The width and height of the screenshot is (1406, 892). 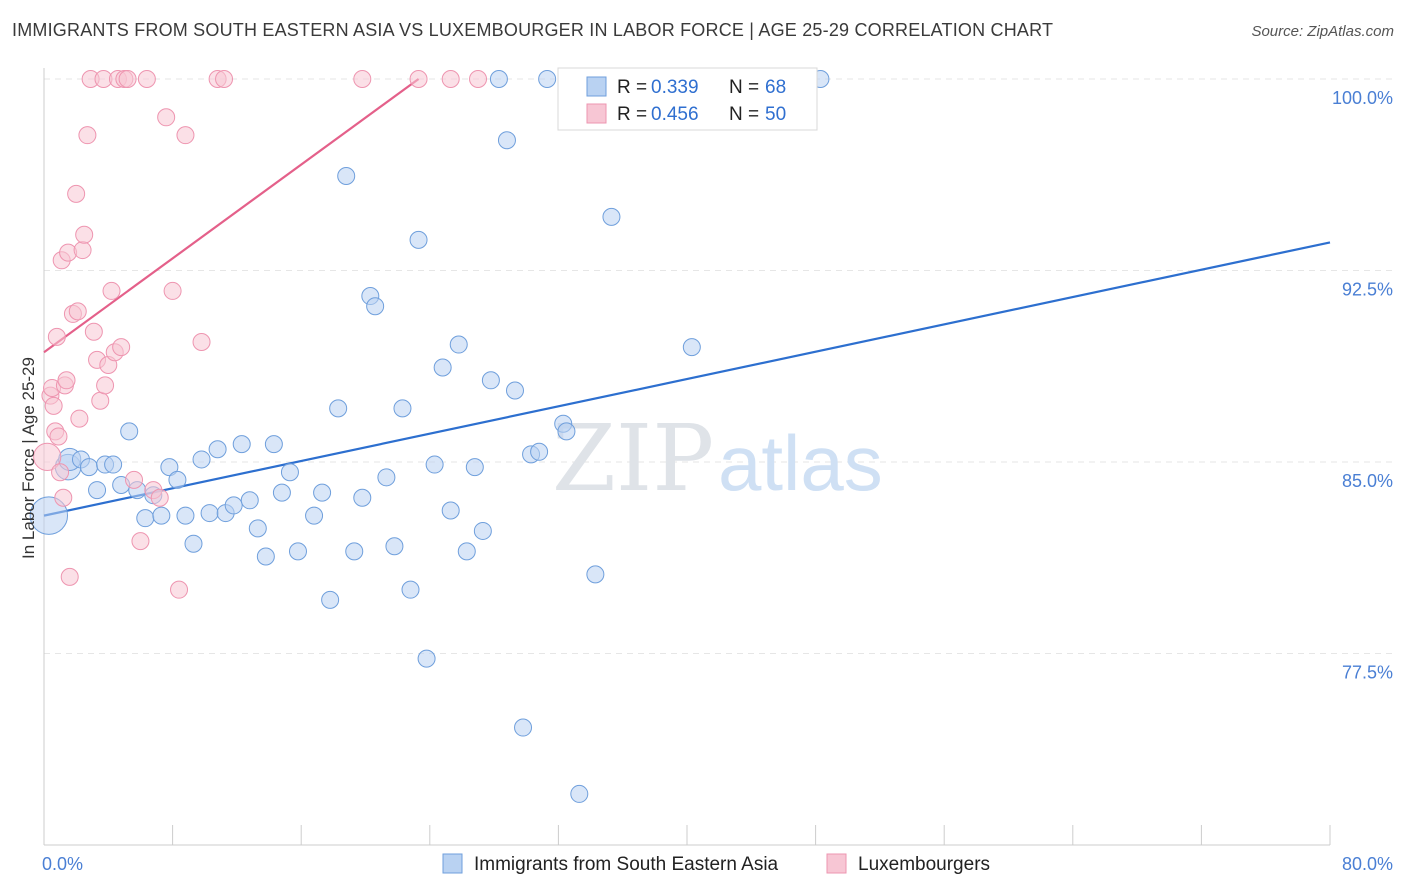 What do you see at coordinates (1367, 864) in the screenshot?
I see `x-tick-label: 80.0%` at bounding box center [1367, 864].